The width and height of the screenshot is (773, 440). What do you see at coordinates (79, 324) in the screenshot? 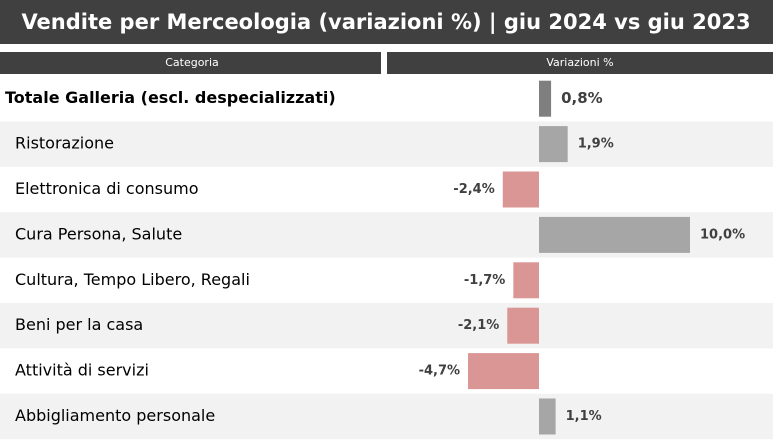
I see `category-label: Beni per la casa` at bounding box center [79, 324].